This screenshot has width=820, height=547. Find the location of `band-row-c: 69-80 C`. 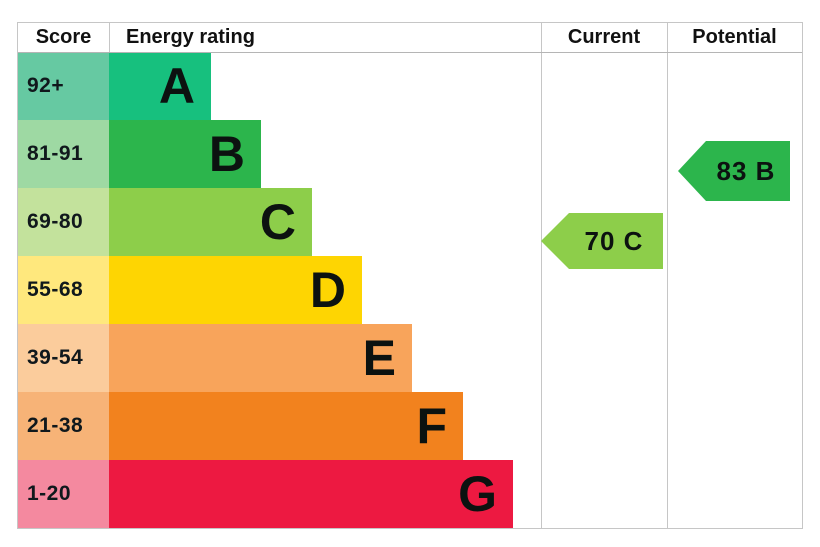

band-row-c: 69-80 C is located at coordinates (410, 222).